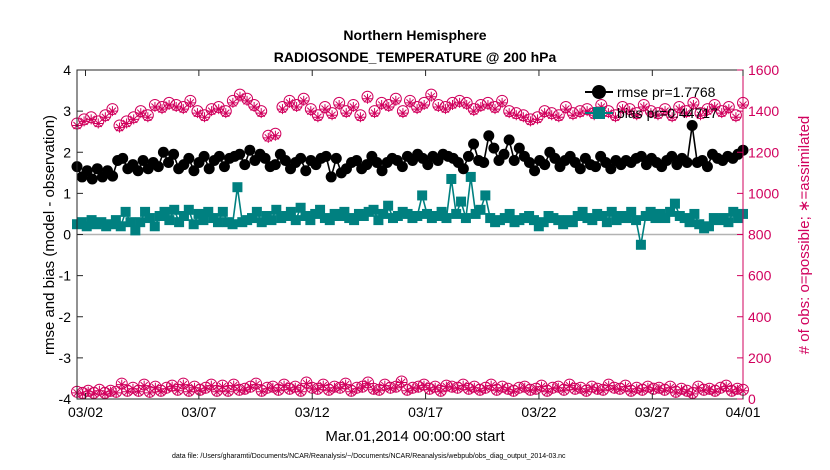 This screenshot has height=470, width=830. Describe the element at coordinates (666, 92) in the screenshot. I see `legend-rmse-label: rmse pr=1.7768` at that location.